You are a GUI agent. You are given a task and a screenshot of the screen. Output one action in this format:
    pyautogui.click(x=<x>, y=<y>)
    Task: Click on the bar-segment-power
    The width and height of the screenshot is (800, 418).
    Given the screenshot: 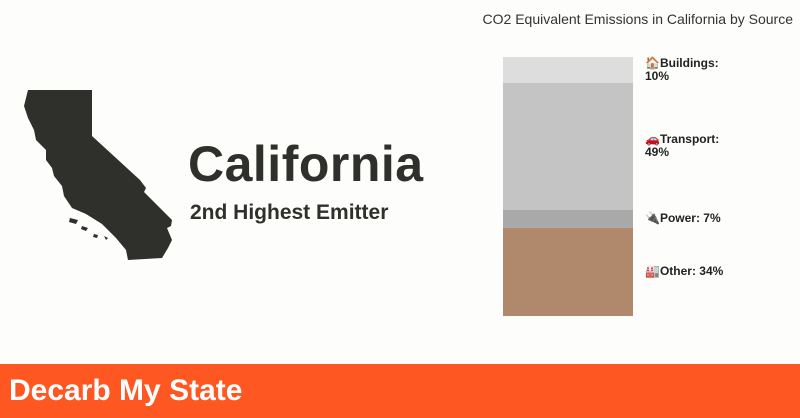 What is the action you would take?
    pyautogui.click(x=568, y=218)
    